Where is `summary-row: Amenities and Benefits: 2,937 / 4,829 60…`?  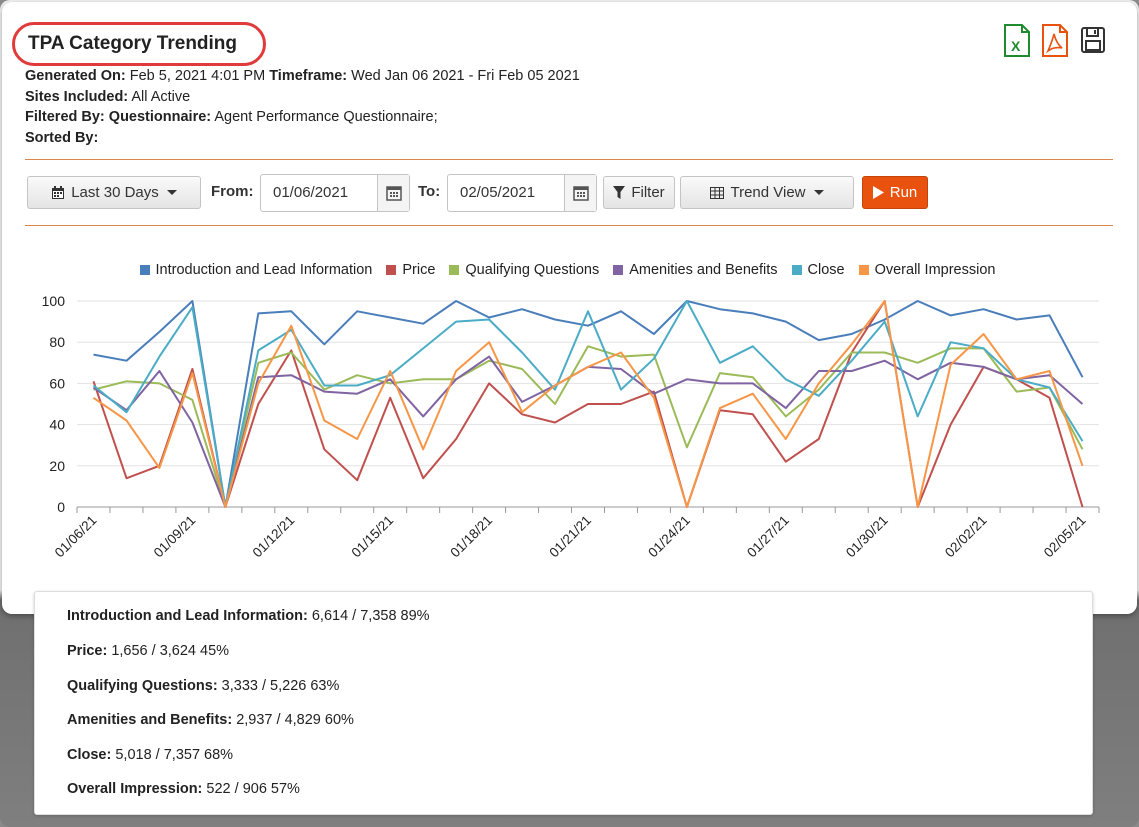 summary-row: Amenities and Benefits: 2,937 / 4,829 60… is located at coordinates (210, 720).